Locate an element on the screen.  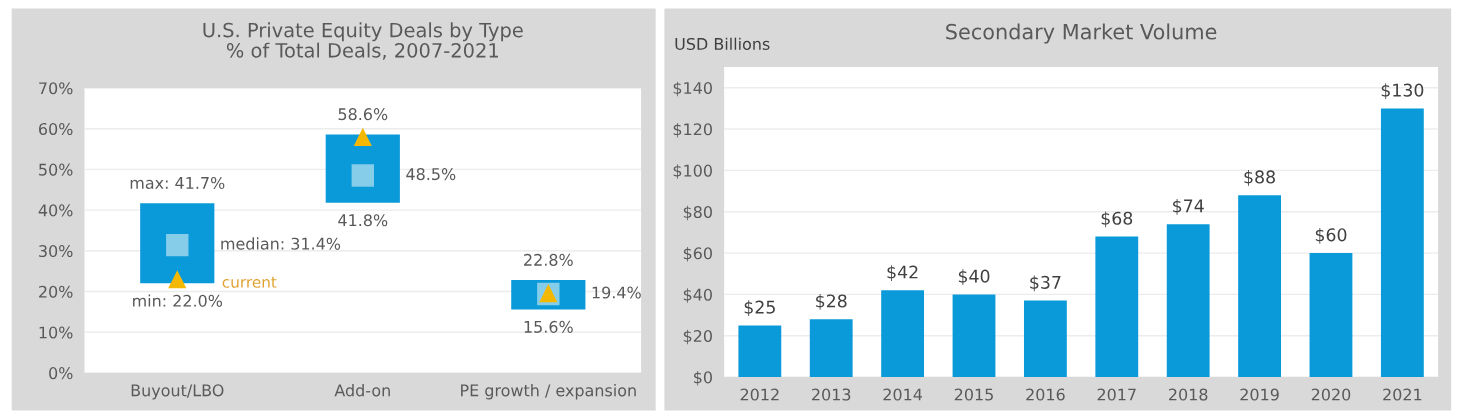
data-label: $42 is located at coordinates (902, 273).